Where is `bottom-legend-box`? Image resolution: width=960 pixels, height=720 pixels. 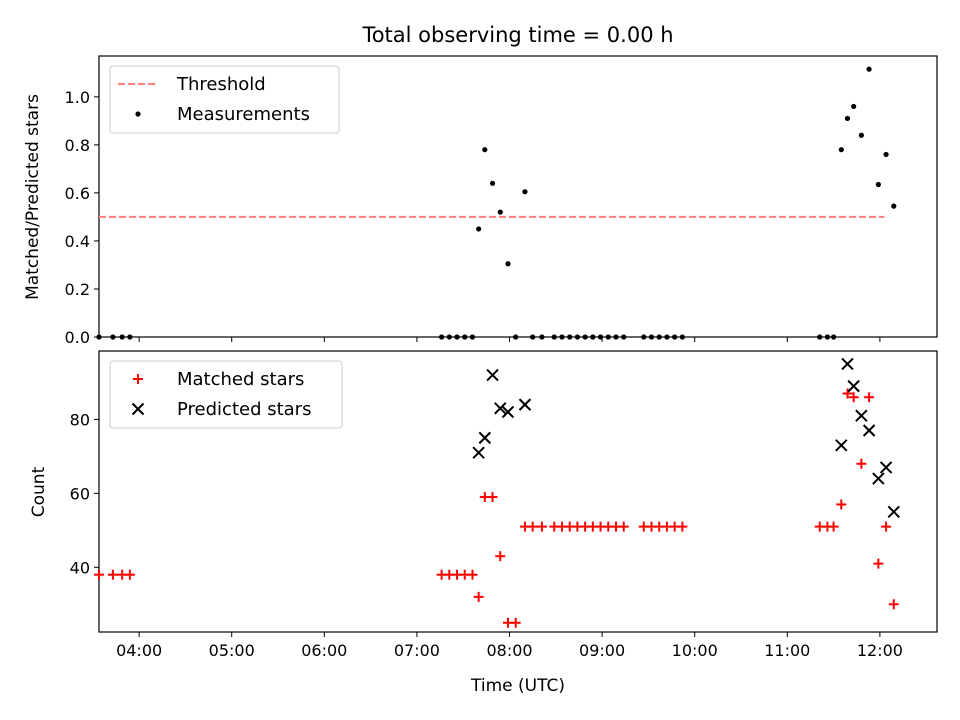 bottom-legend-box is located at coordinates (226, 394).